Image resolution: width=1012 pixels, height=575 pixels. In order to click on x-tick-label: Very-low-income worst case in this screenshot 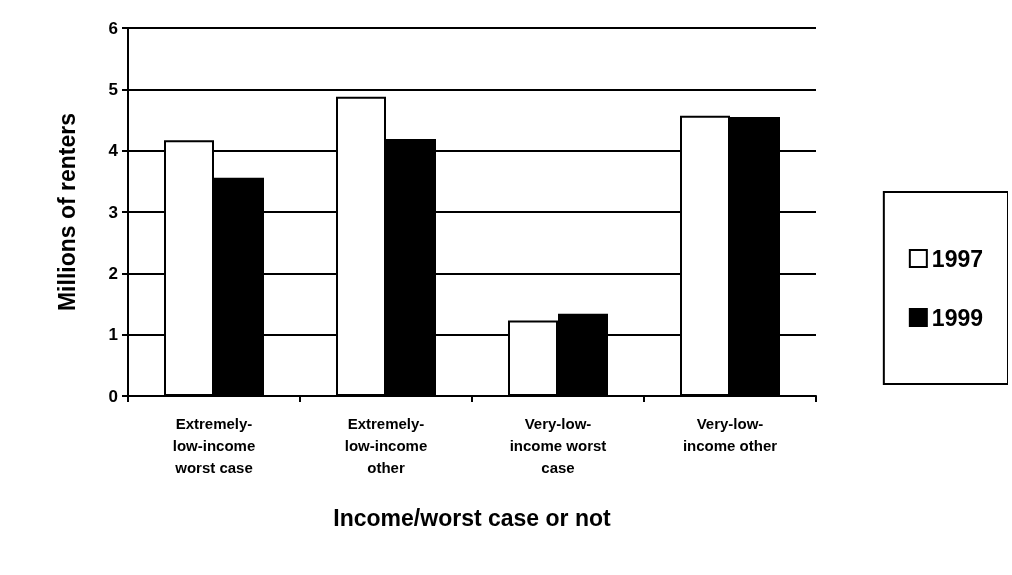, I will do `click(558, 445)`.